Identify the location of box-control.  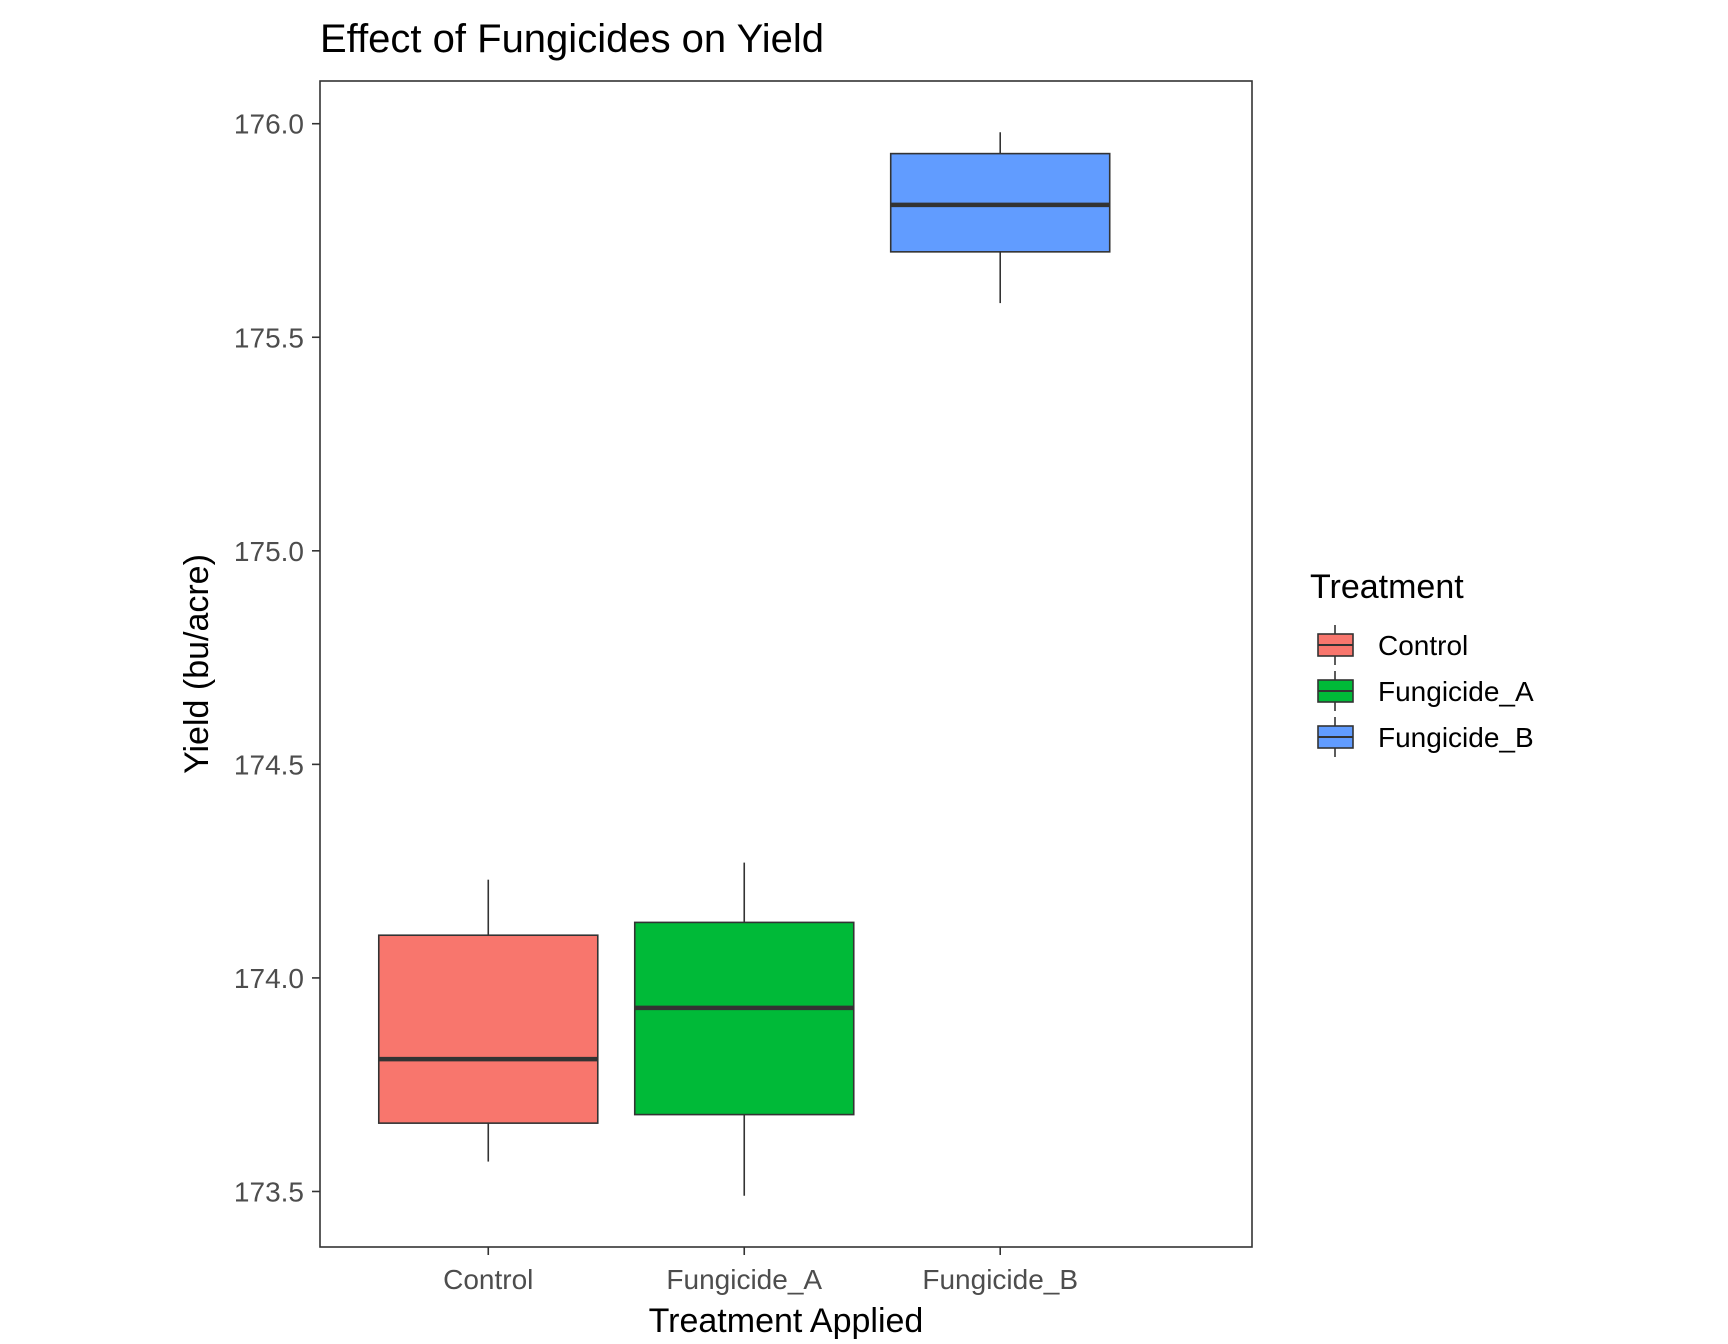
(488, 1020).